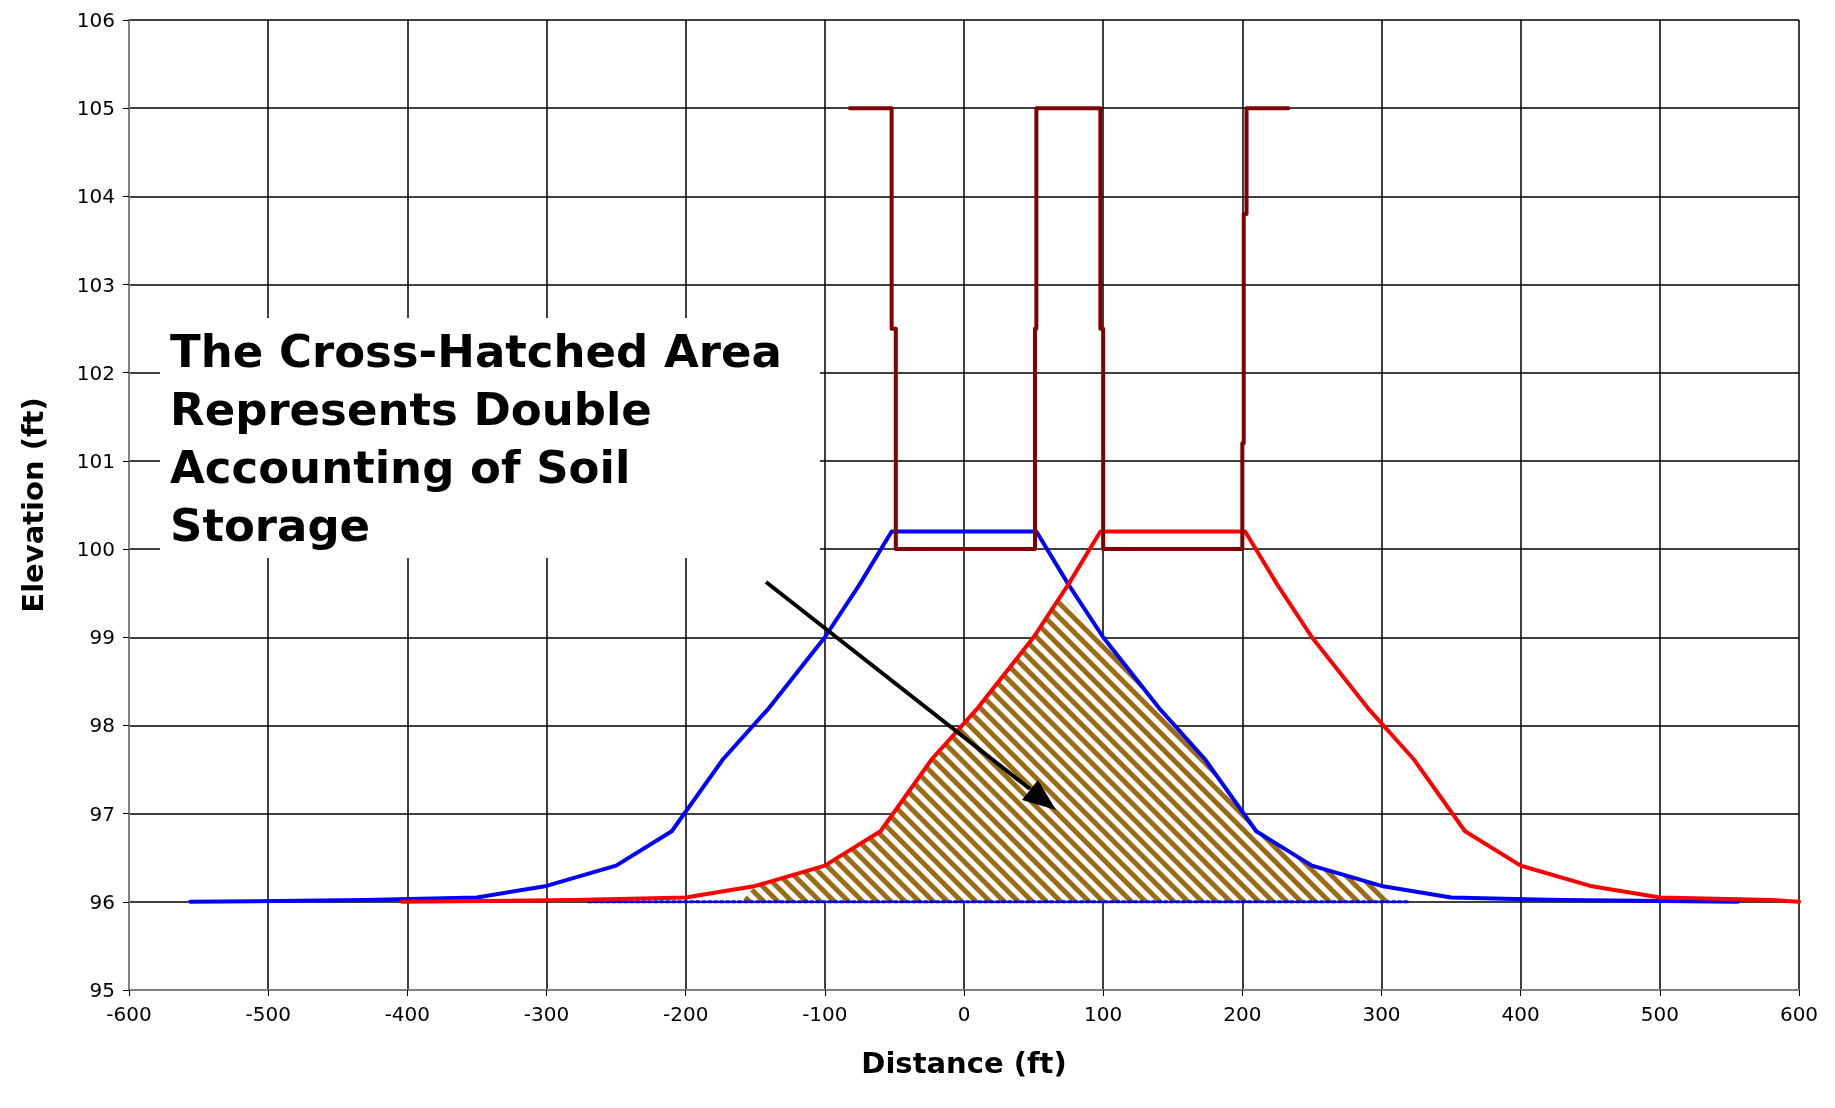  I want to click on x-tick-label: -200, so click(685, 1014).